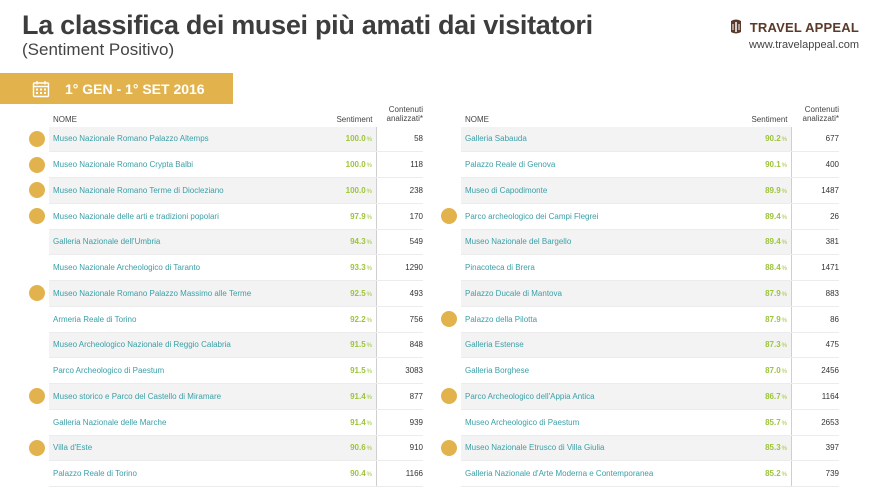 This screenshot has height=498, width=886. Describe the element at coordinates (399, 396) in the screenshot. I see `content-count: 877` at that location.